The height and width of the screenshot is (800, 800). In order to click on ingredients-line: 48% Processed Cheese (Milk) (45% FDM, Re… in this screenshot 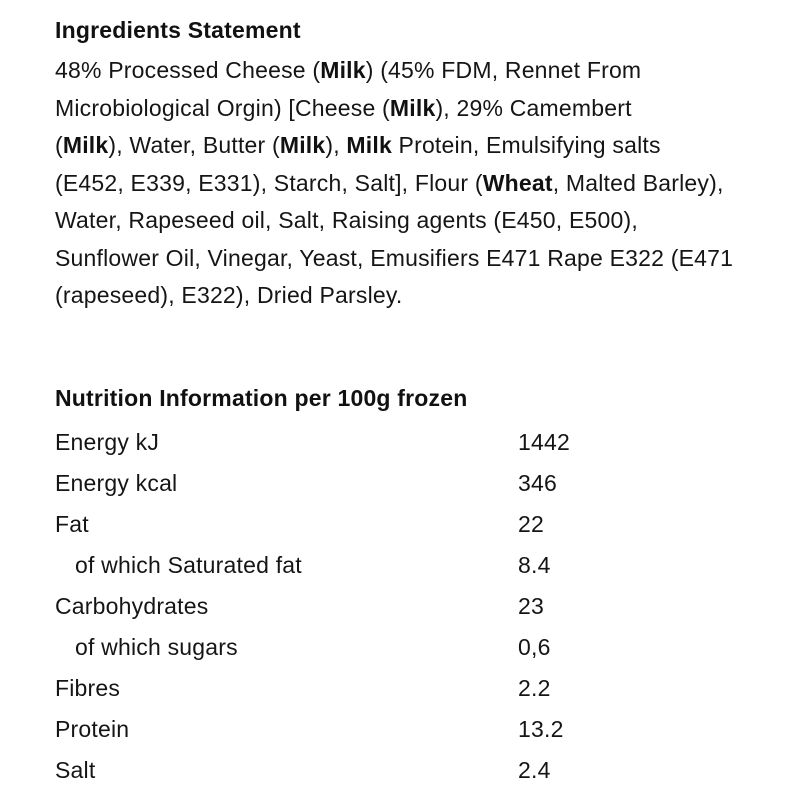, I will do `click(400, 71)`.